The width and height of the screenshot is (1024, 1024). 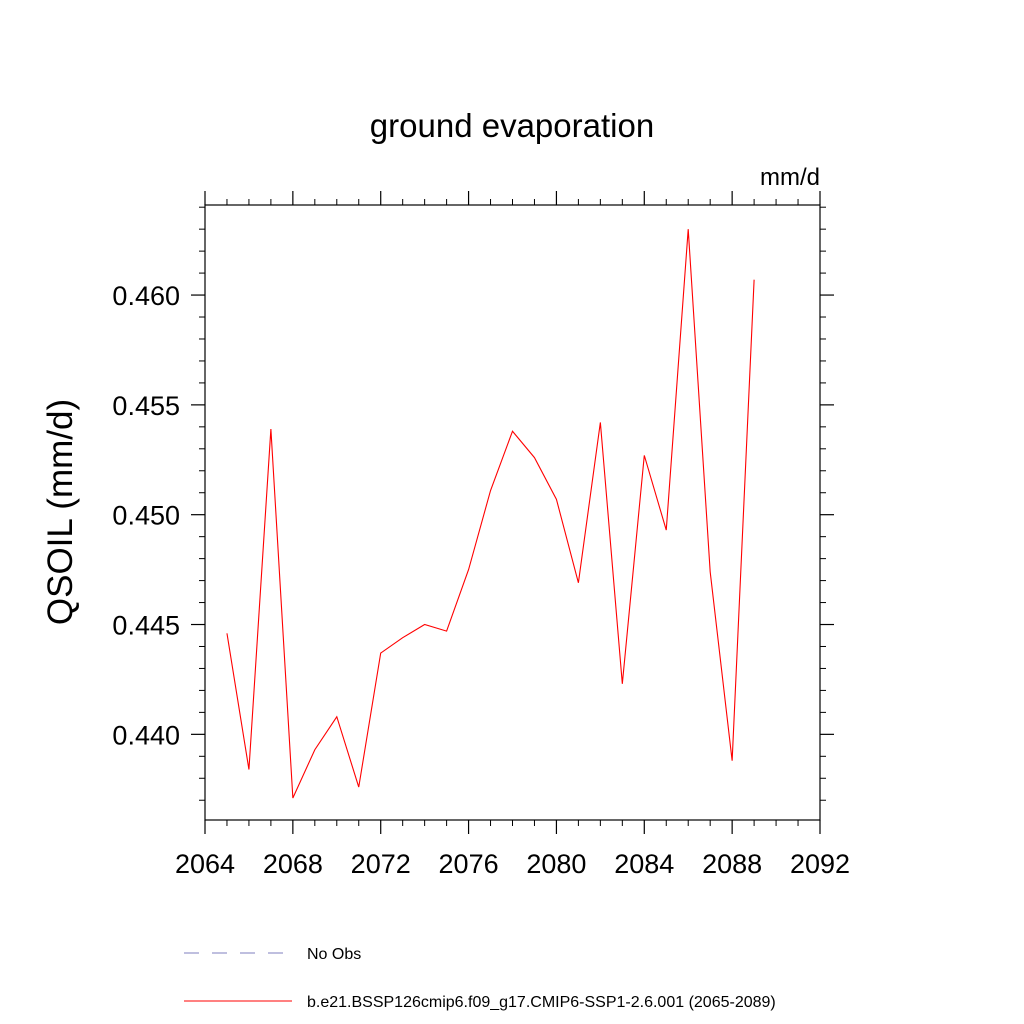 What do you see at coordinates (469, 864) in the screenshot?
I see `x-tick-label: 2076` at bounding box center [469, 864].